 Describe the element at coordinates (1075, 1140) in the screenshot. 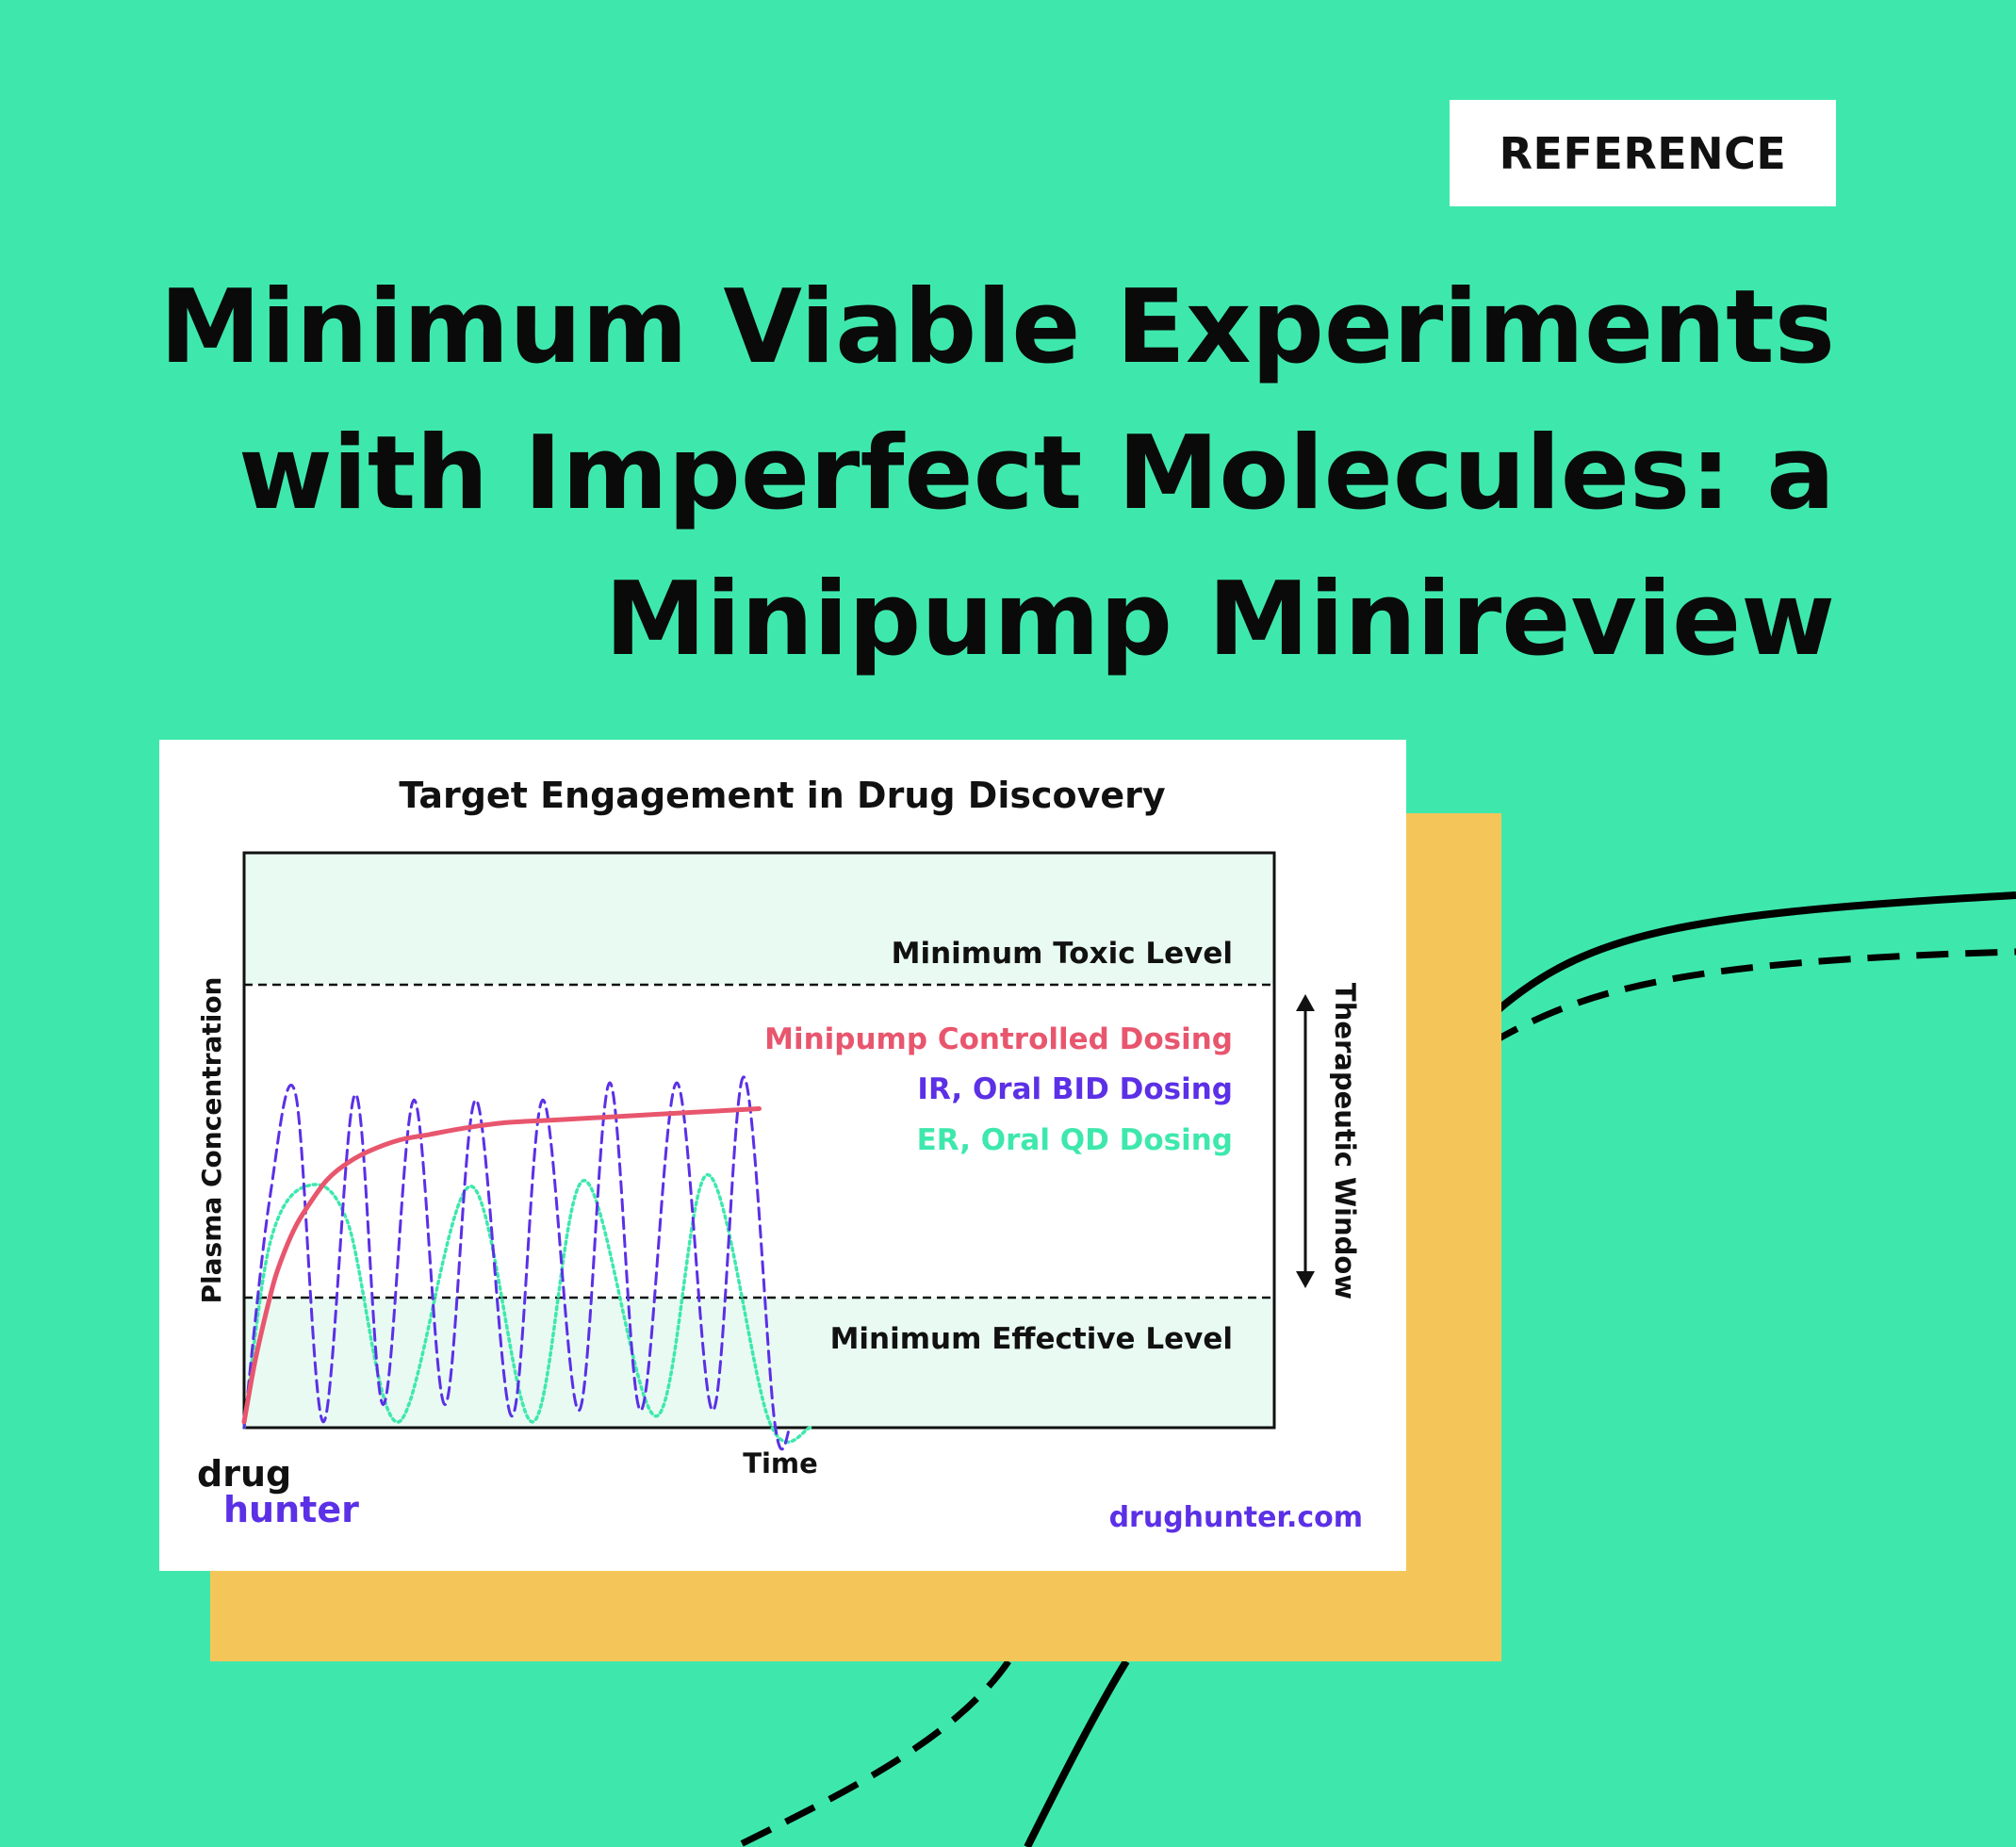

I see `legend-er-qd: ER, Oral QD Dosing` at that location.